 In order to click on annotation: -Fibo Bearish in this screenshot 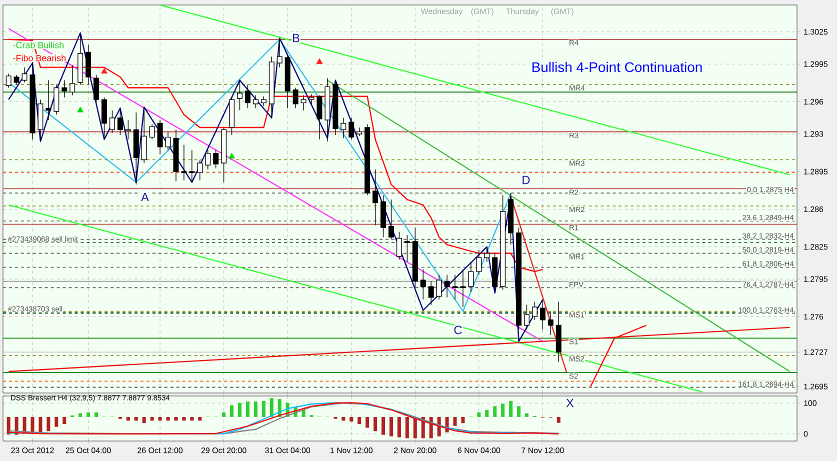, I will do `click(39, 58)`.